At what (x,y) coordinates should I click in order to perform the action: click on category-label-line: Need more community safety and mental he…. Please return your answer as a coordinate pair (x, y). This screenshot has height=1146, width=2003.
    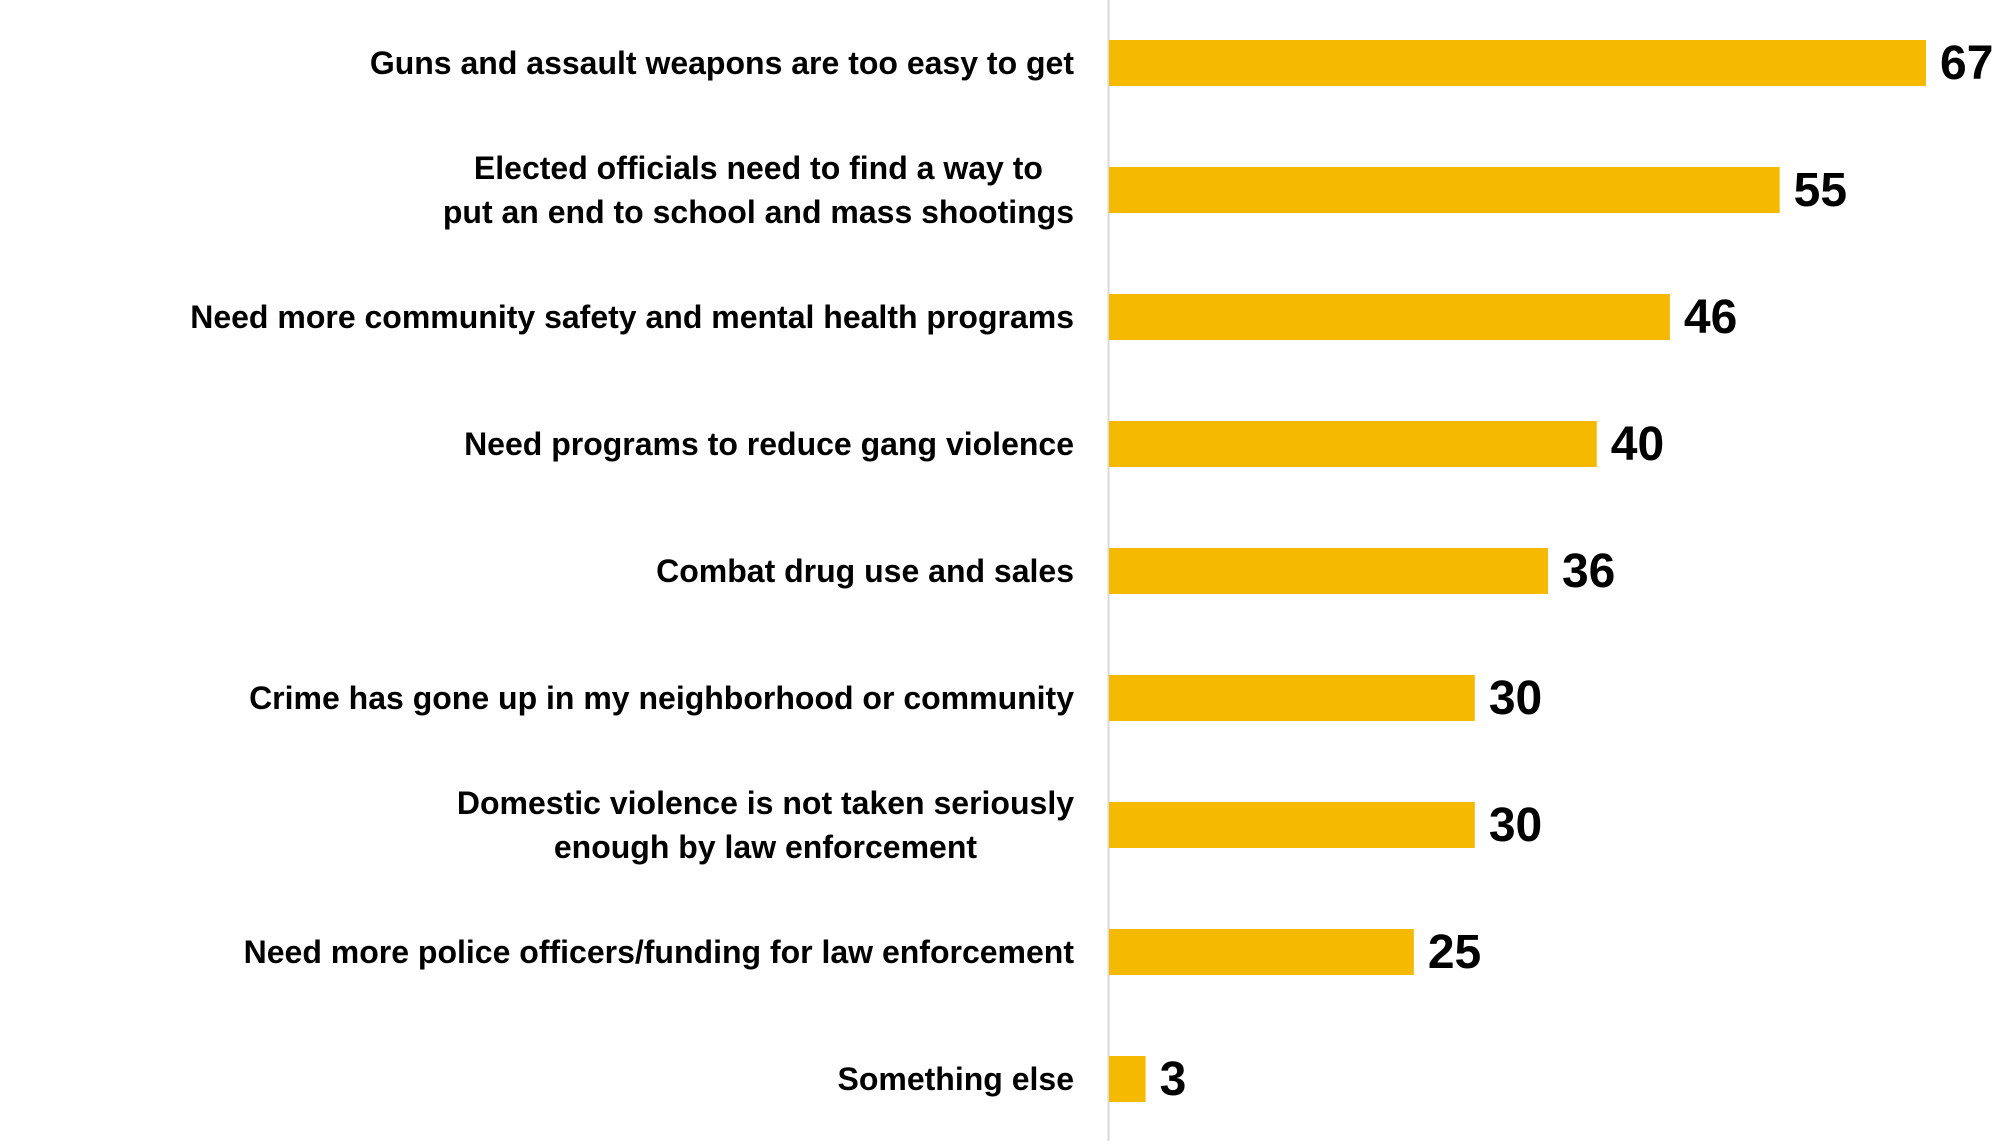
    Looking at the image, I should click on (632, 317).